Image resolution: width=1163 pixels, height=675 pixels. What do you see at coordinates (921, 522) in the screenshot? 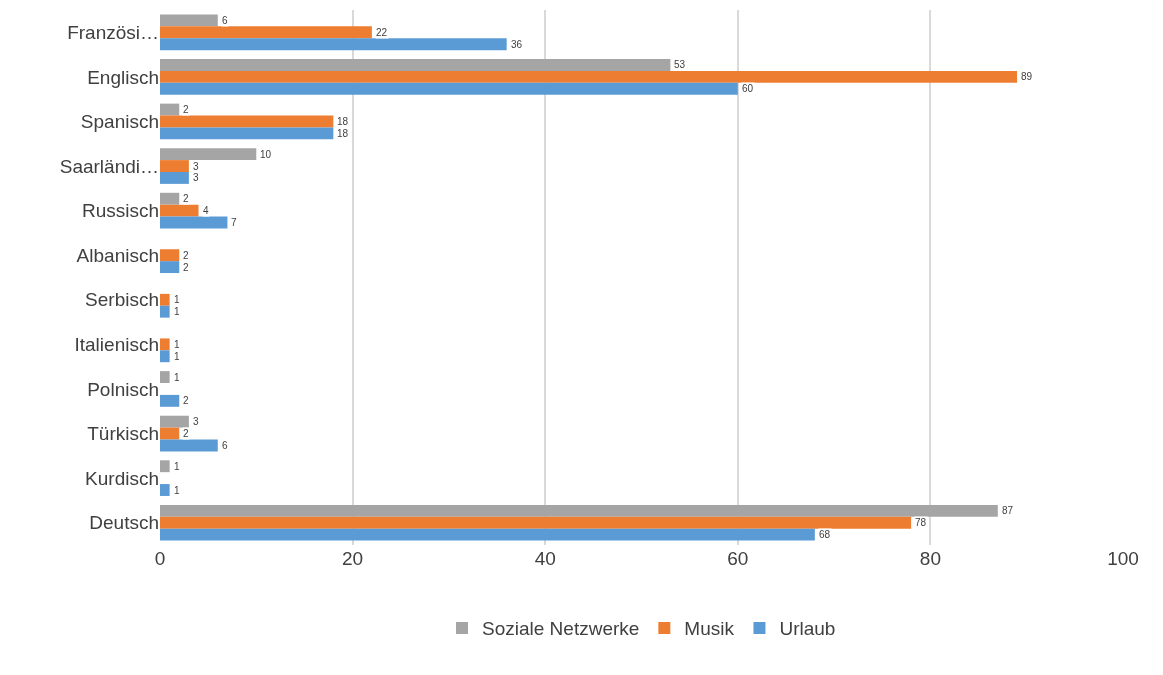
I see `data-label: 78` at bounding box center [921, 522].